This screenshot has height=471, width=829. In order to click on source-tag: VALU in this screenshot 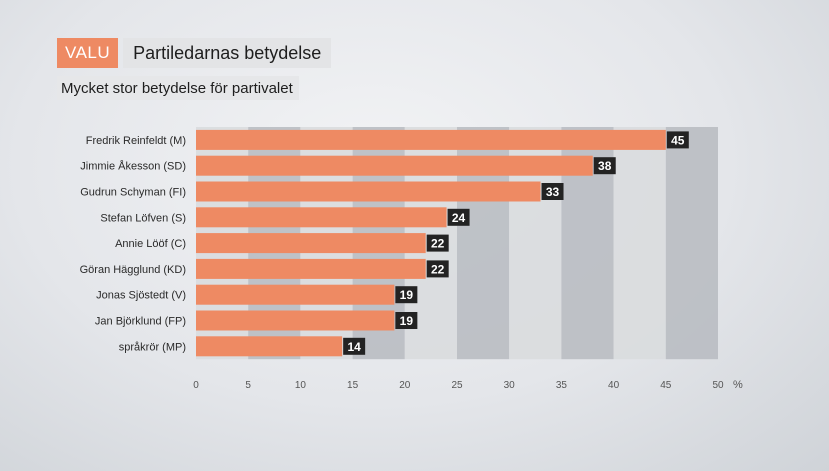, I will do `click(88, 53)`.